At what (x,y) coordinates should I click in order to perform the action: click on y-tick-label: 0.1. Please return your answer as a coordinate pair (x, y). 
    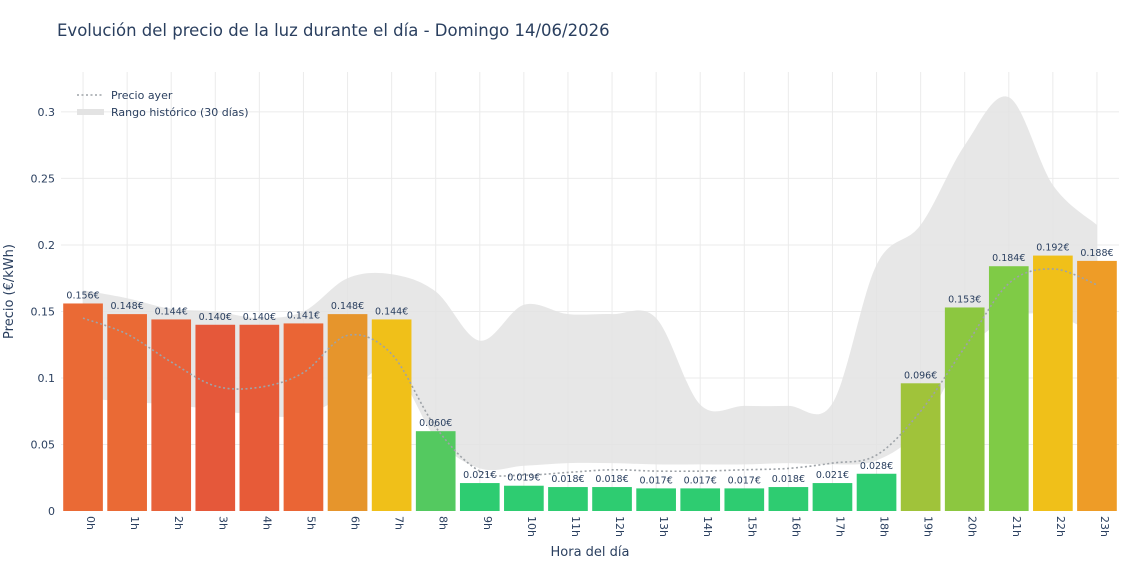
    Looking at the image, I should click on (47, 378).